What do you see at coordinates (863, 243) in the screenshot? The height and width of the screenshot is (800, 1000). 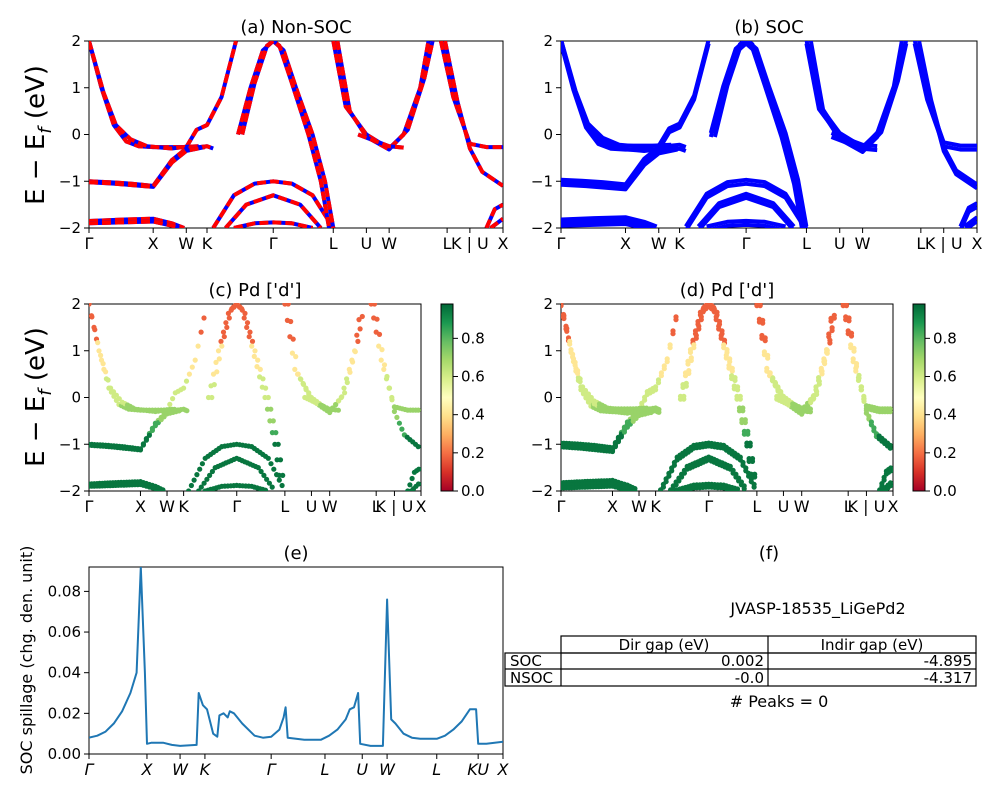 I see `plot-b-xtick-label: W` at bounding box center [863, 243].